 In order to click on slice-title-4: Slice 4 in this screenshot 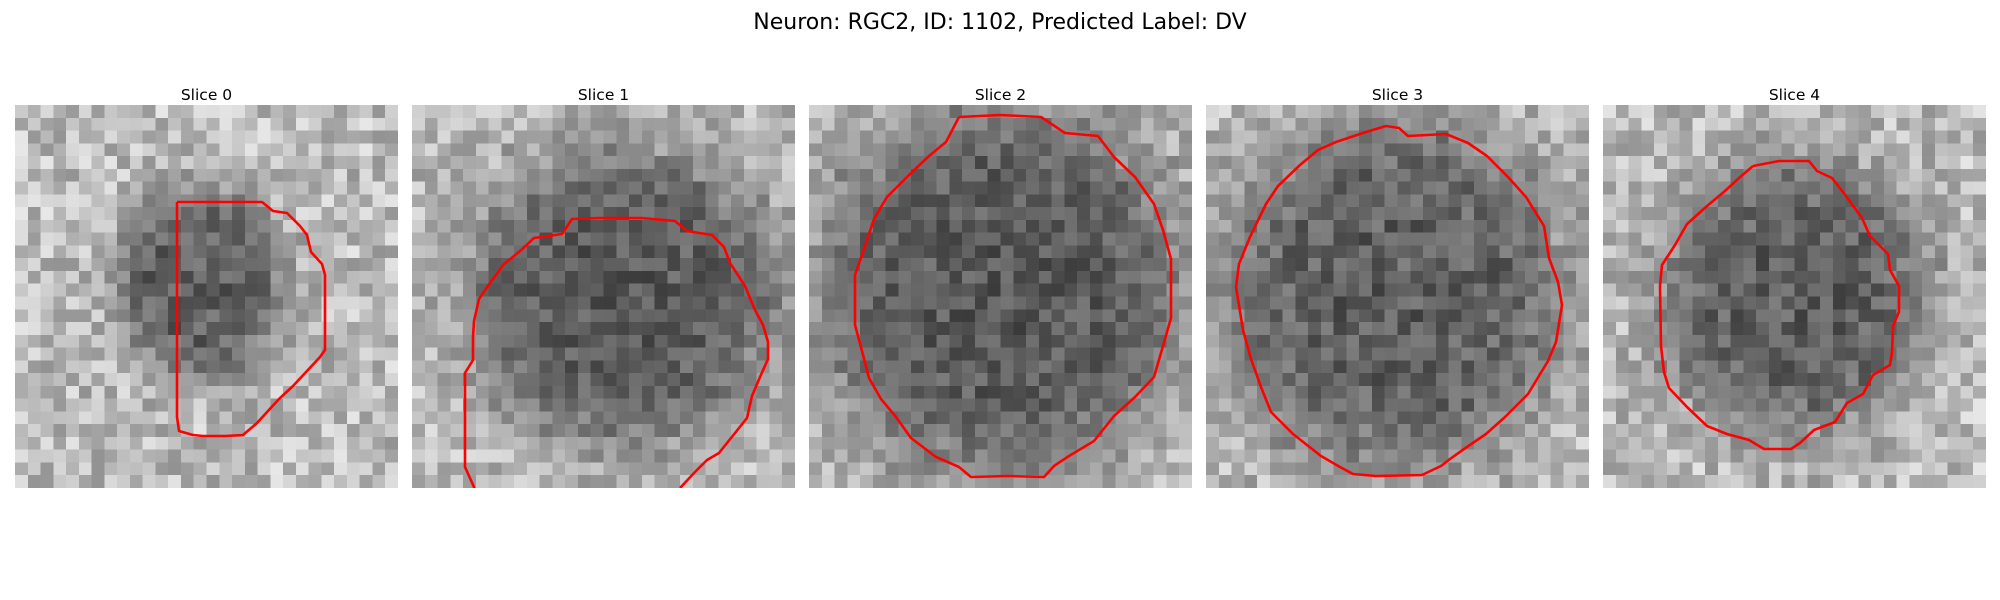, I will do `click(1794, 95)`.